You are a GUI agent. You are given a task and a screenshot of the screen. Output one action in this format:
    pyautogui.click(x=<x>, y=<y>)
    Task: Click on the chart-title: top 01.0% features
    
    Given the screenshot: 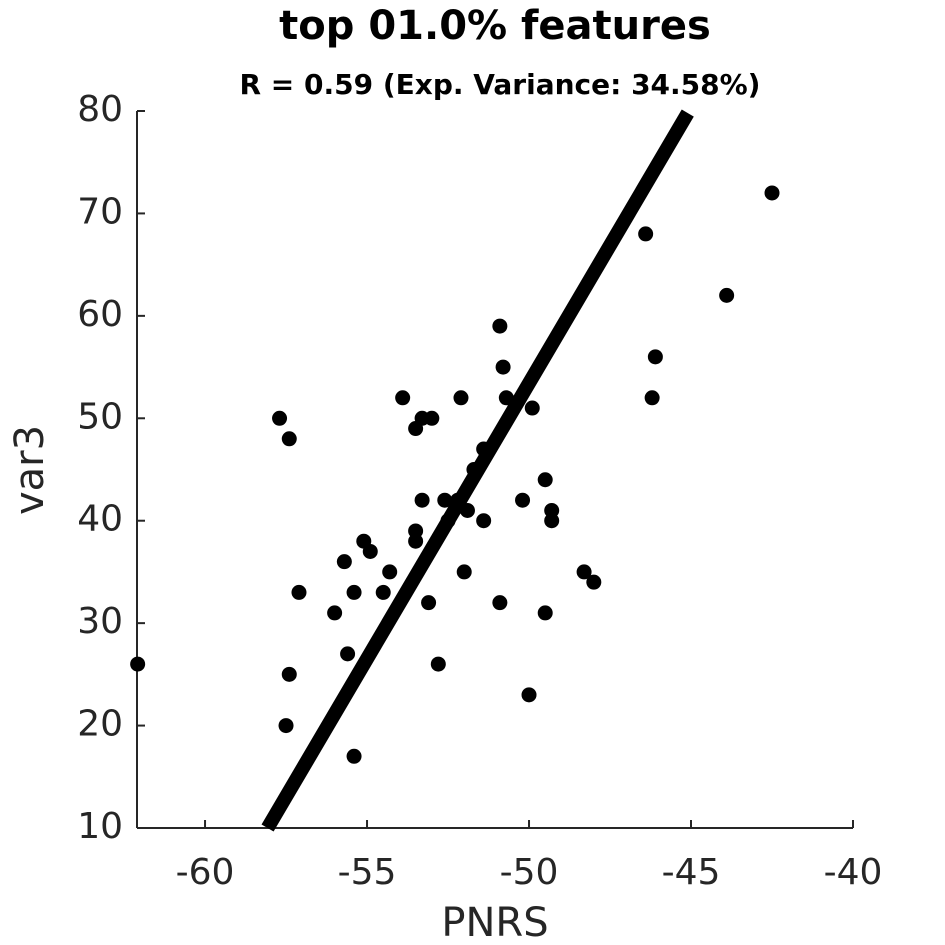 What is the action you would take?
    pyautogui.click(x=495, y=26)
    